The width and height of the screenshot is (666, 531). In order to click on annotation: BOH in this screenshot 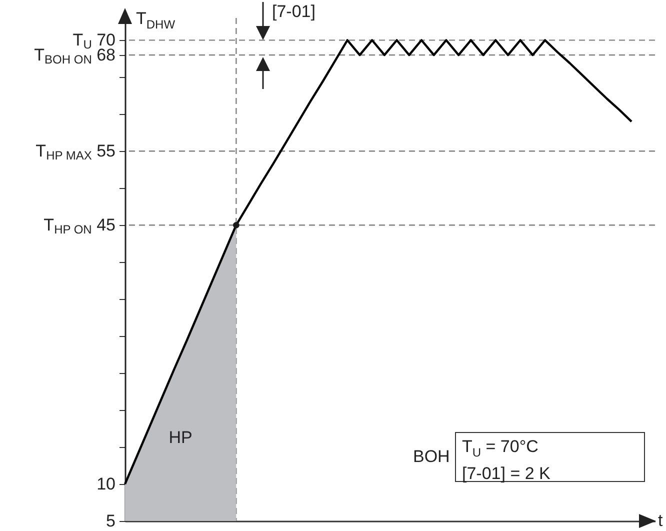, I will do `click(431, 456)`.